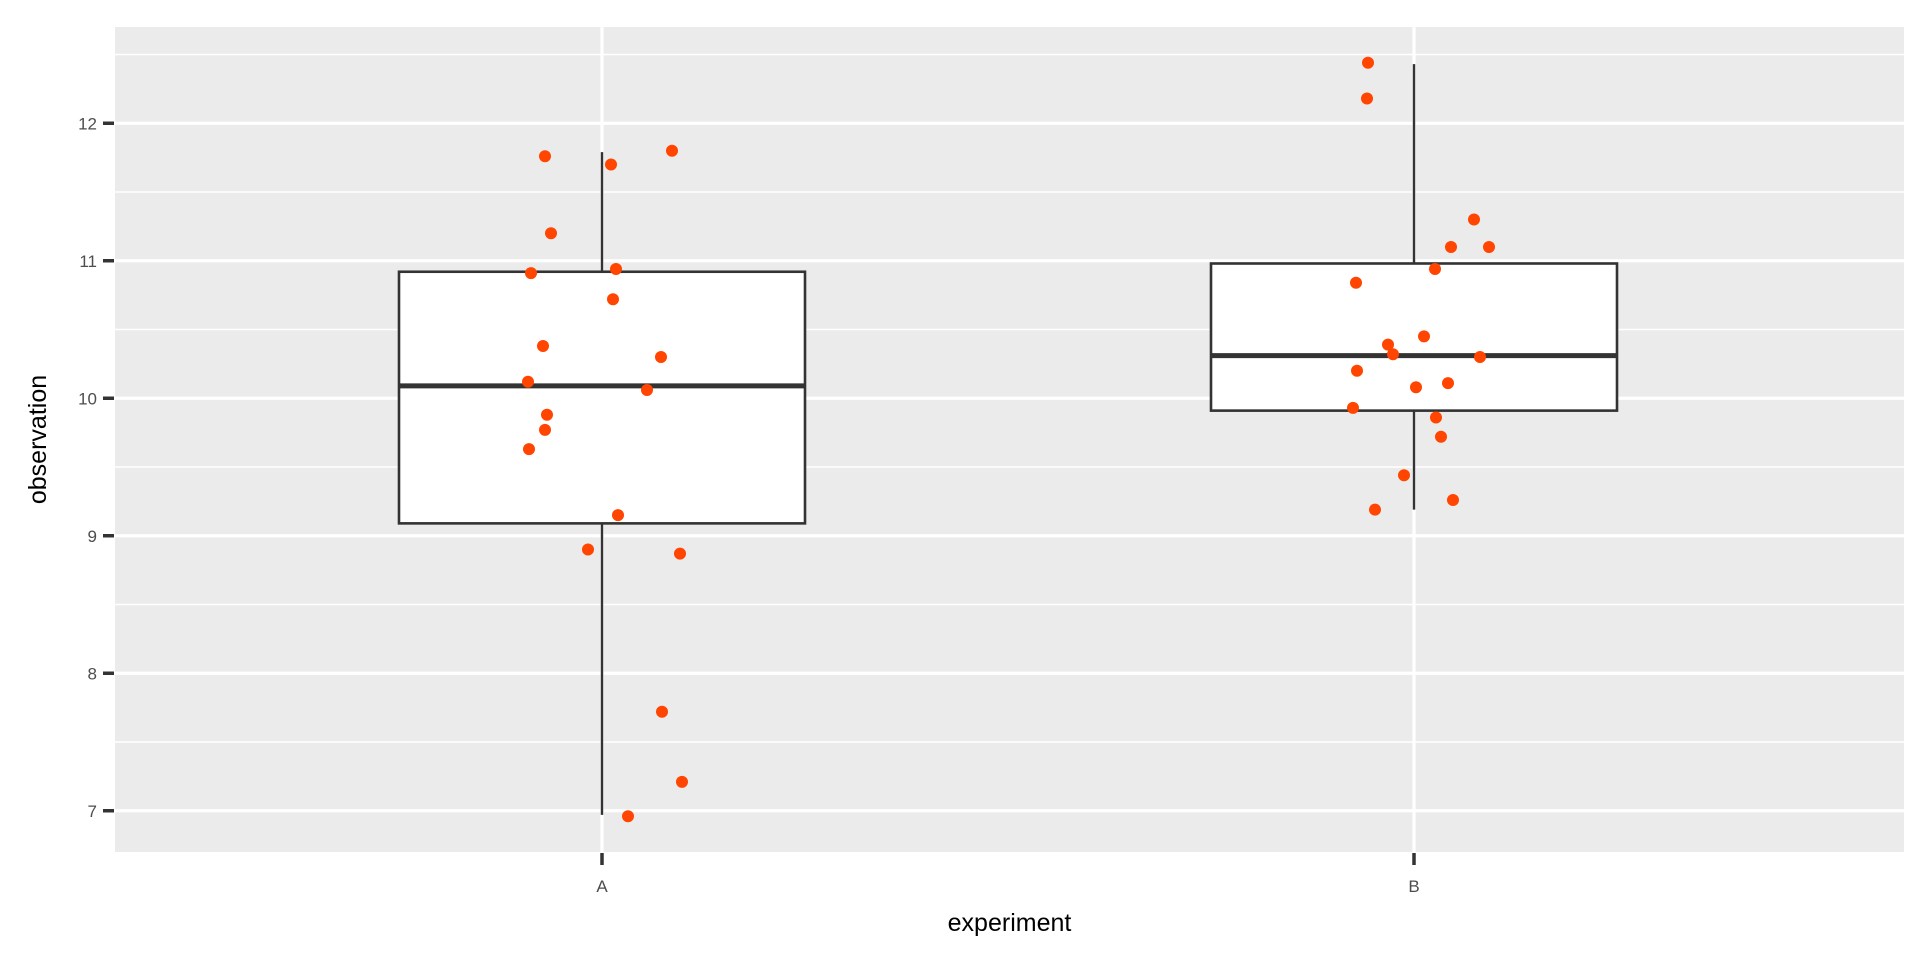 The width and height of the screenshot is (1920, 960). Describe the element at coordinates (92, 673) in the screenshot. I see `y-tick-label: 8` at that location.